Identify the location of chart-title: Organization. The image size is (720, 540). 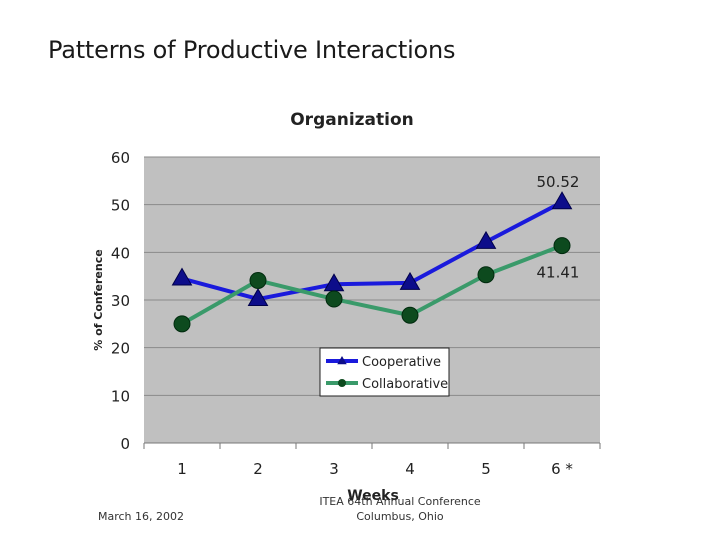
(352, 120).